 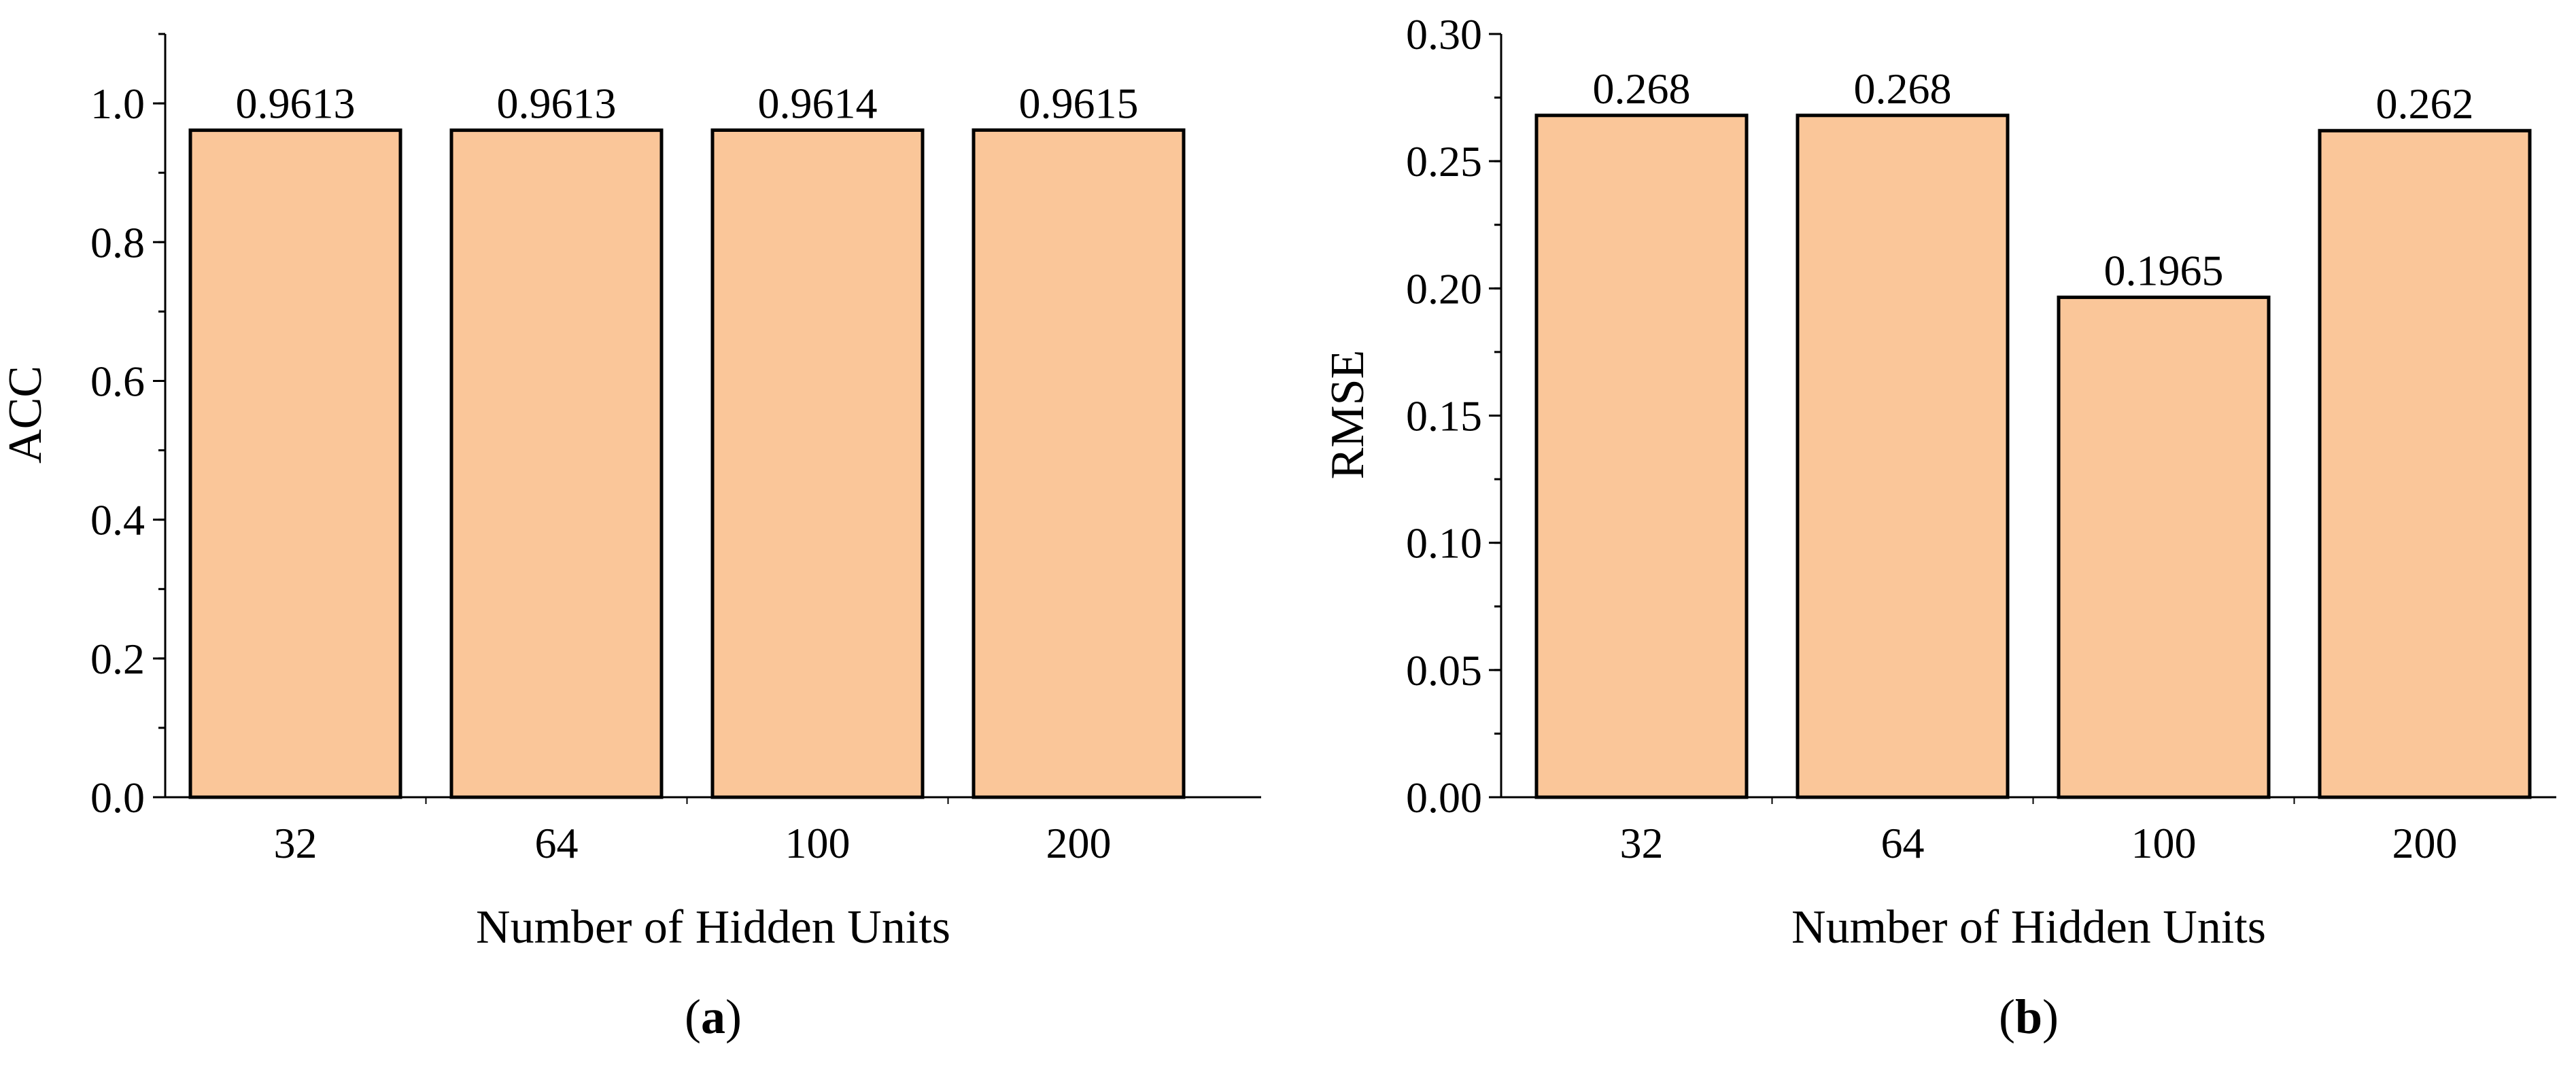 I want to click on data-label: 0.9614, so click(x=818, y=103).